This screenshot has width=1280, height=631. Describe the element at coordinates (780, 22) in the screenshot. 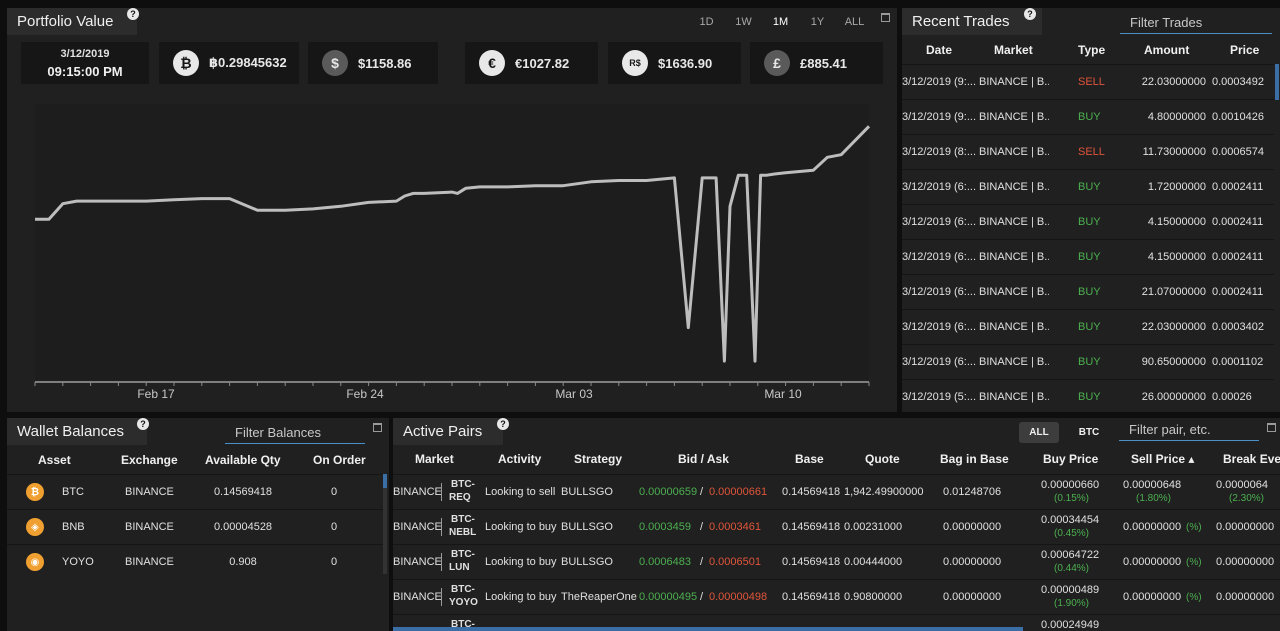

I see `range-1m-button: 1M` at that location.